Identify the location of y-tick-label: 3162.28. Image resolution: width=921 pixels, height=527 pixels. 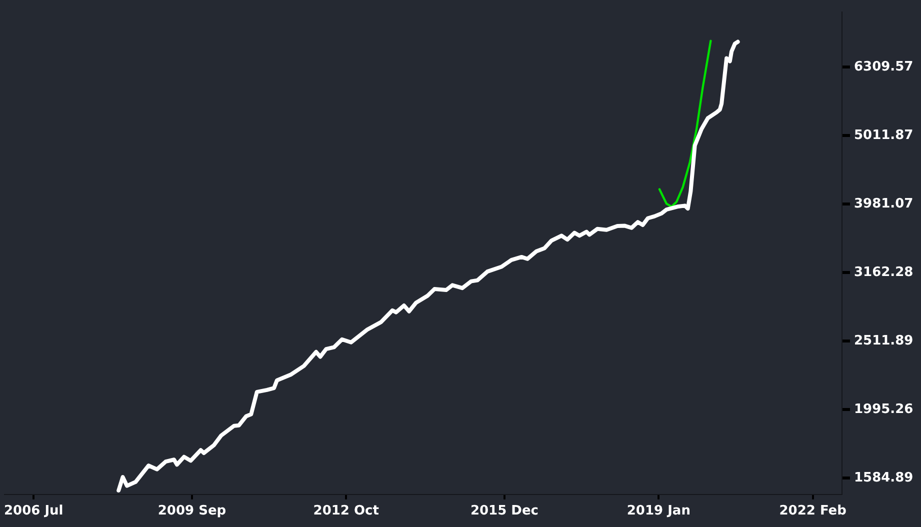
(884, 272).